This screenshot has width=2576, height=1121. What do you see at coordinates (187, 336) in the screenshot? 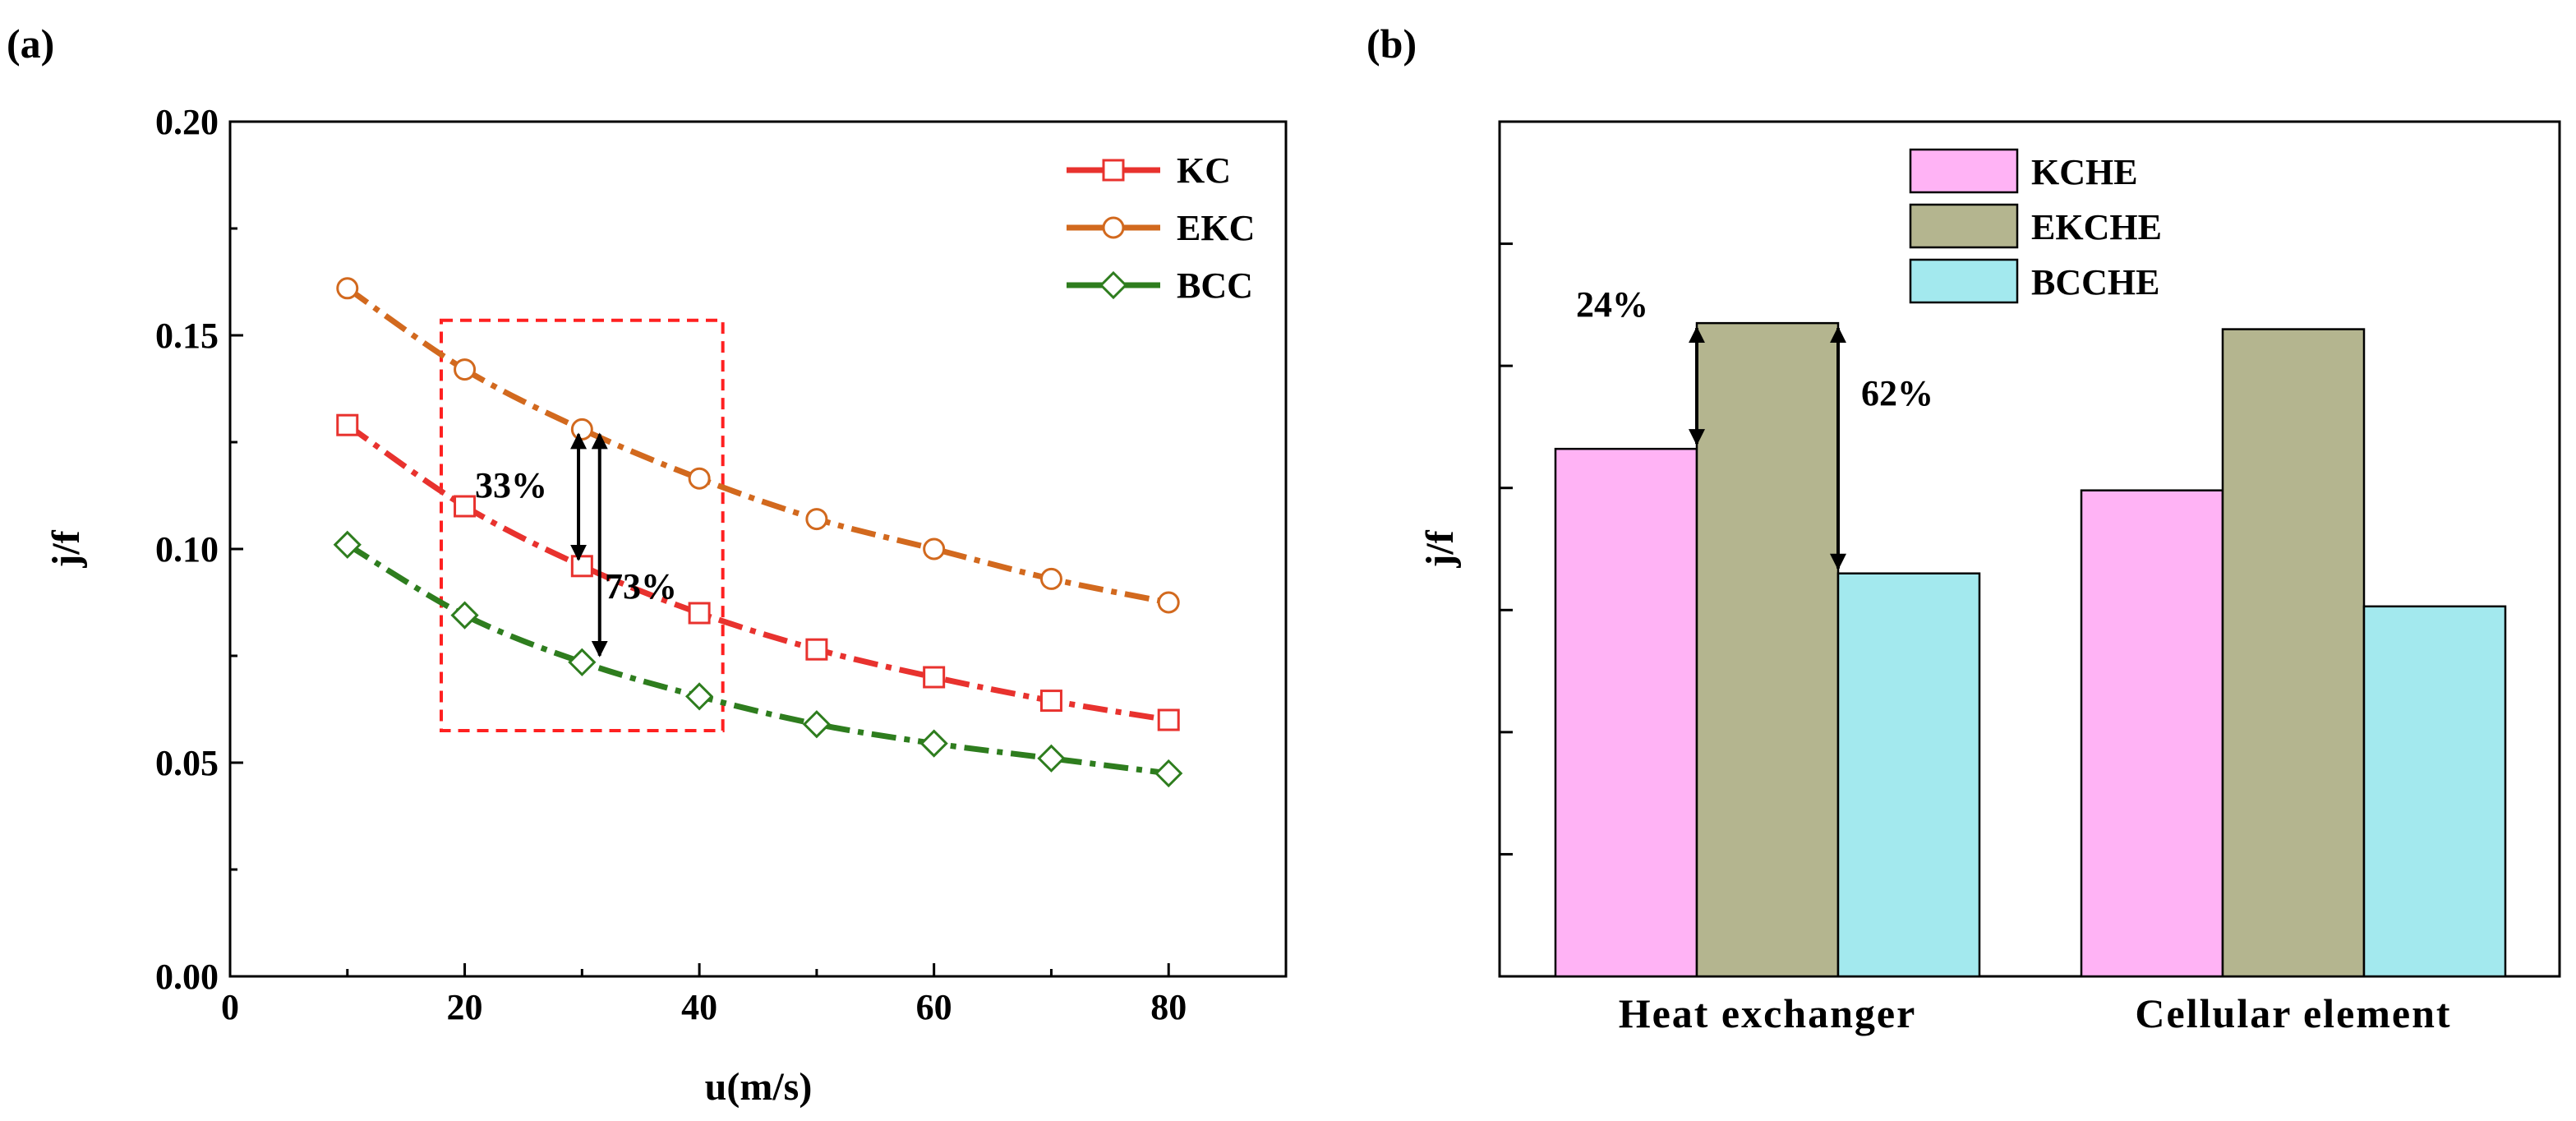
I see `y-tick-label: 0.15` at bounding box center [187, 336].